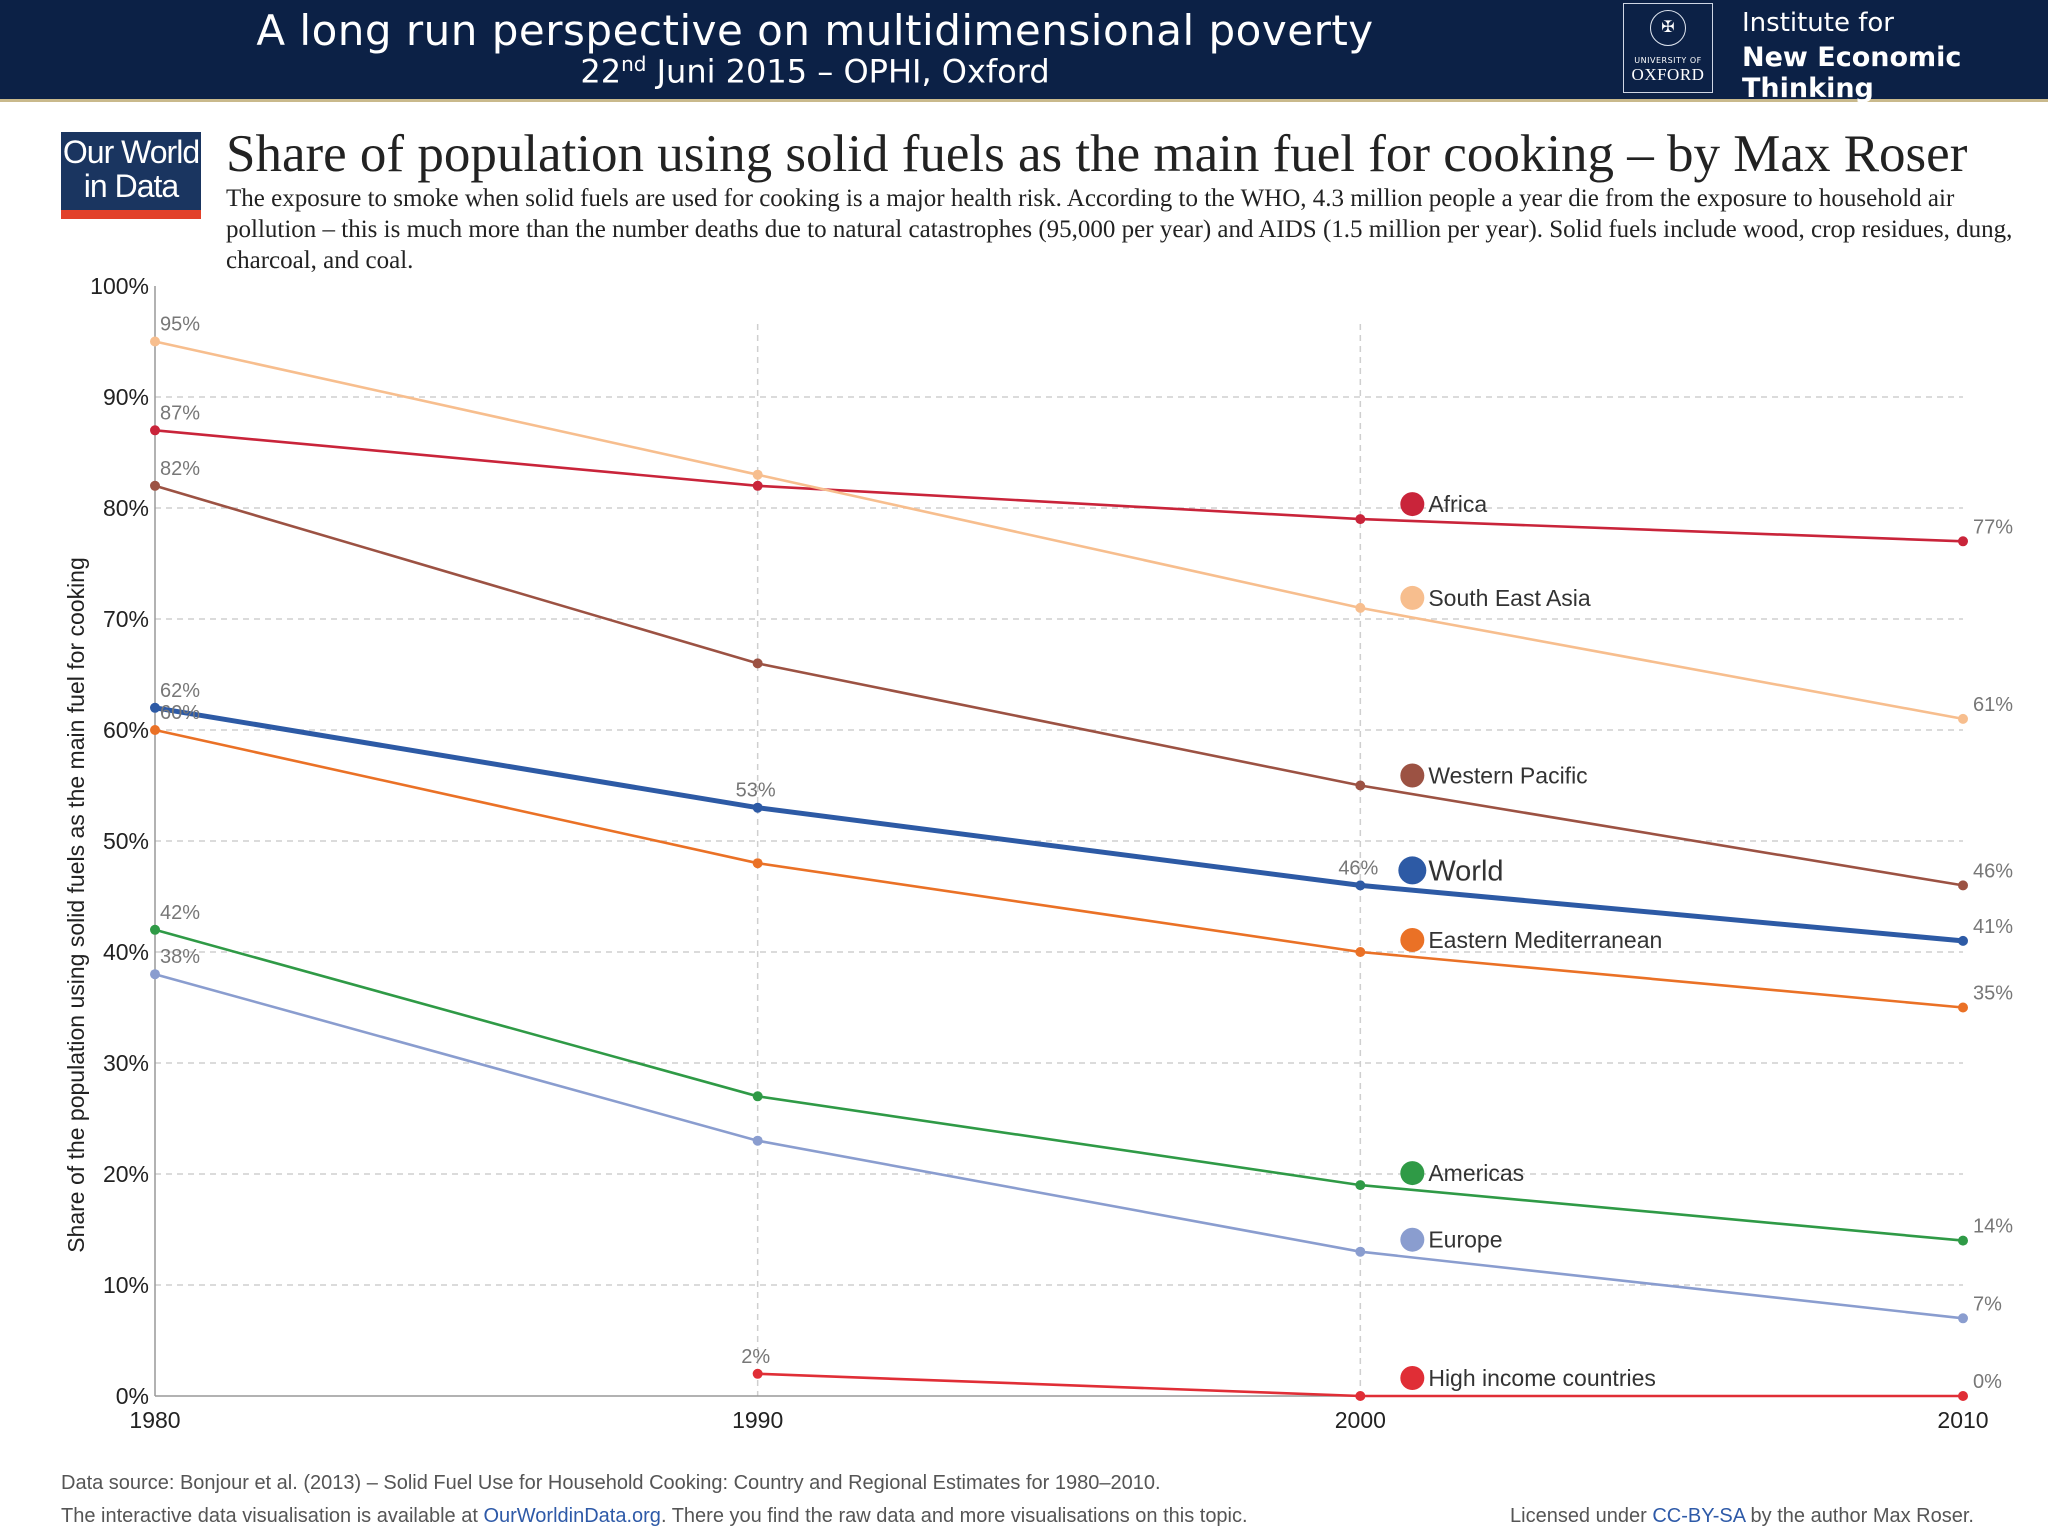 The width and height of the screenshot is (2048, 1536). I want to click on logo-red-bar, so click(131, 214).